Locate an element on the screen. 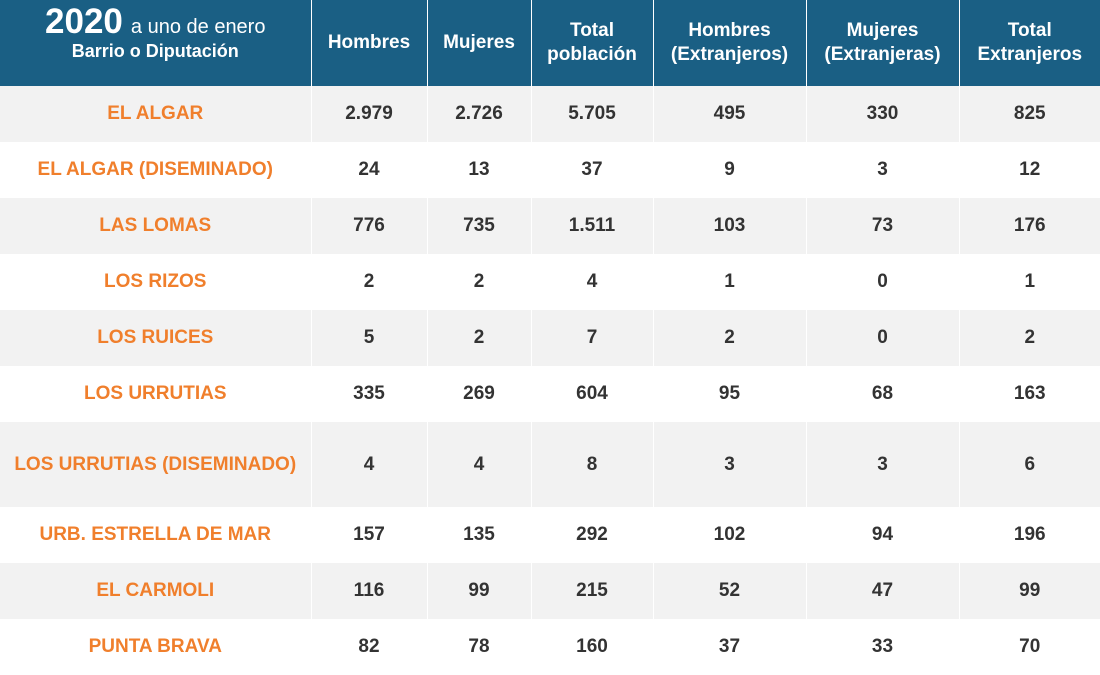 The width and height of the screenshot is (1100, 675). row-value-hombres: 82 is located at coordinates (368, 647).